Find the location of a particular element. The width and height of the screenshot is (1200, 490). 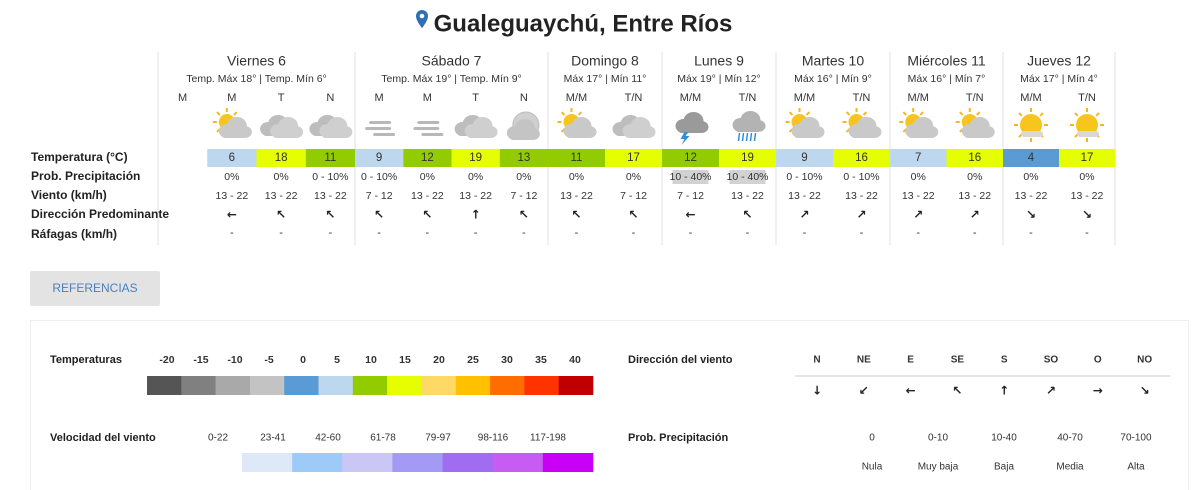

direction-name: E is located at coordinates (910, 360).